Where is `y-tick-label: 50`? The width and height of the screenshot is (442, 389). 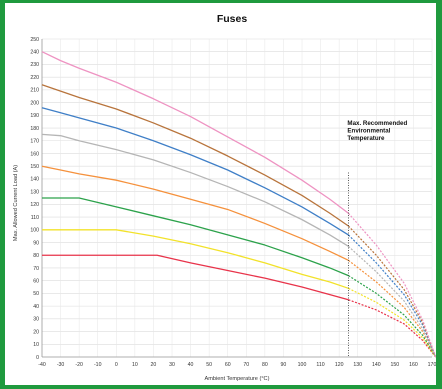 y-tick-label: 50 is located at coordinates (36, 294).